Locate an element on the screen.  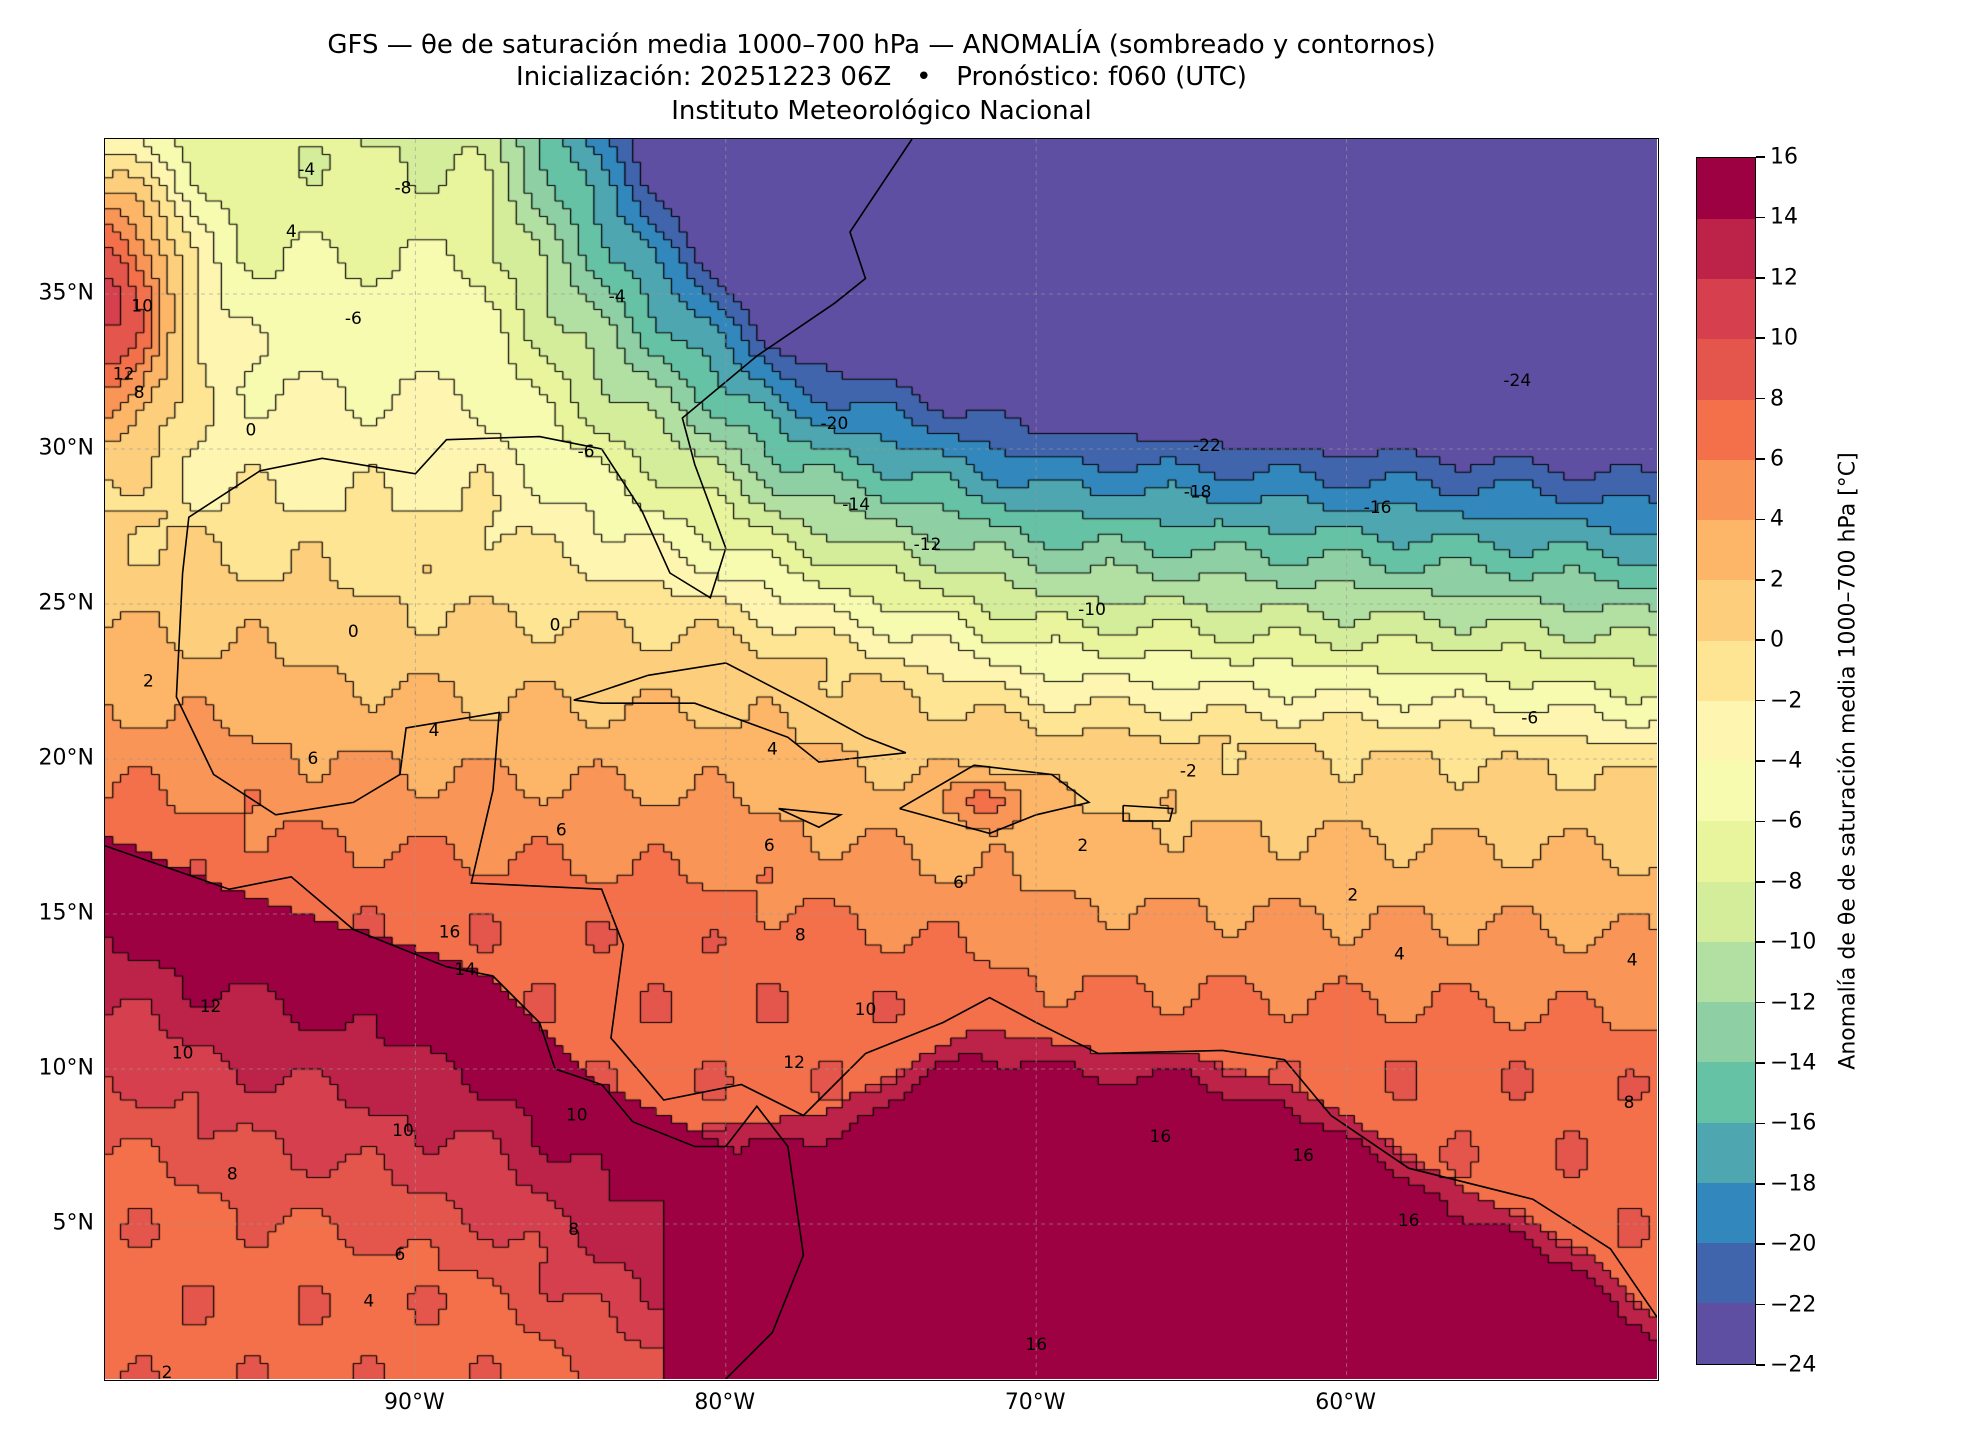
contour-label: -18 is located at coordinates (1198, 492).